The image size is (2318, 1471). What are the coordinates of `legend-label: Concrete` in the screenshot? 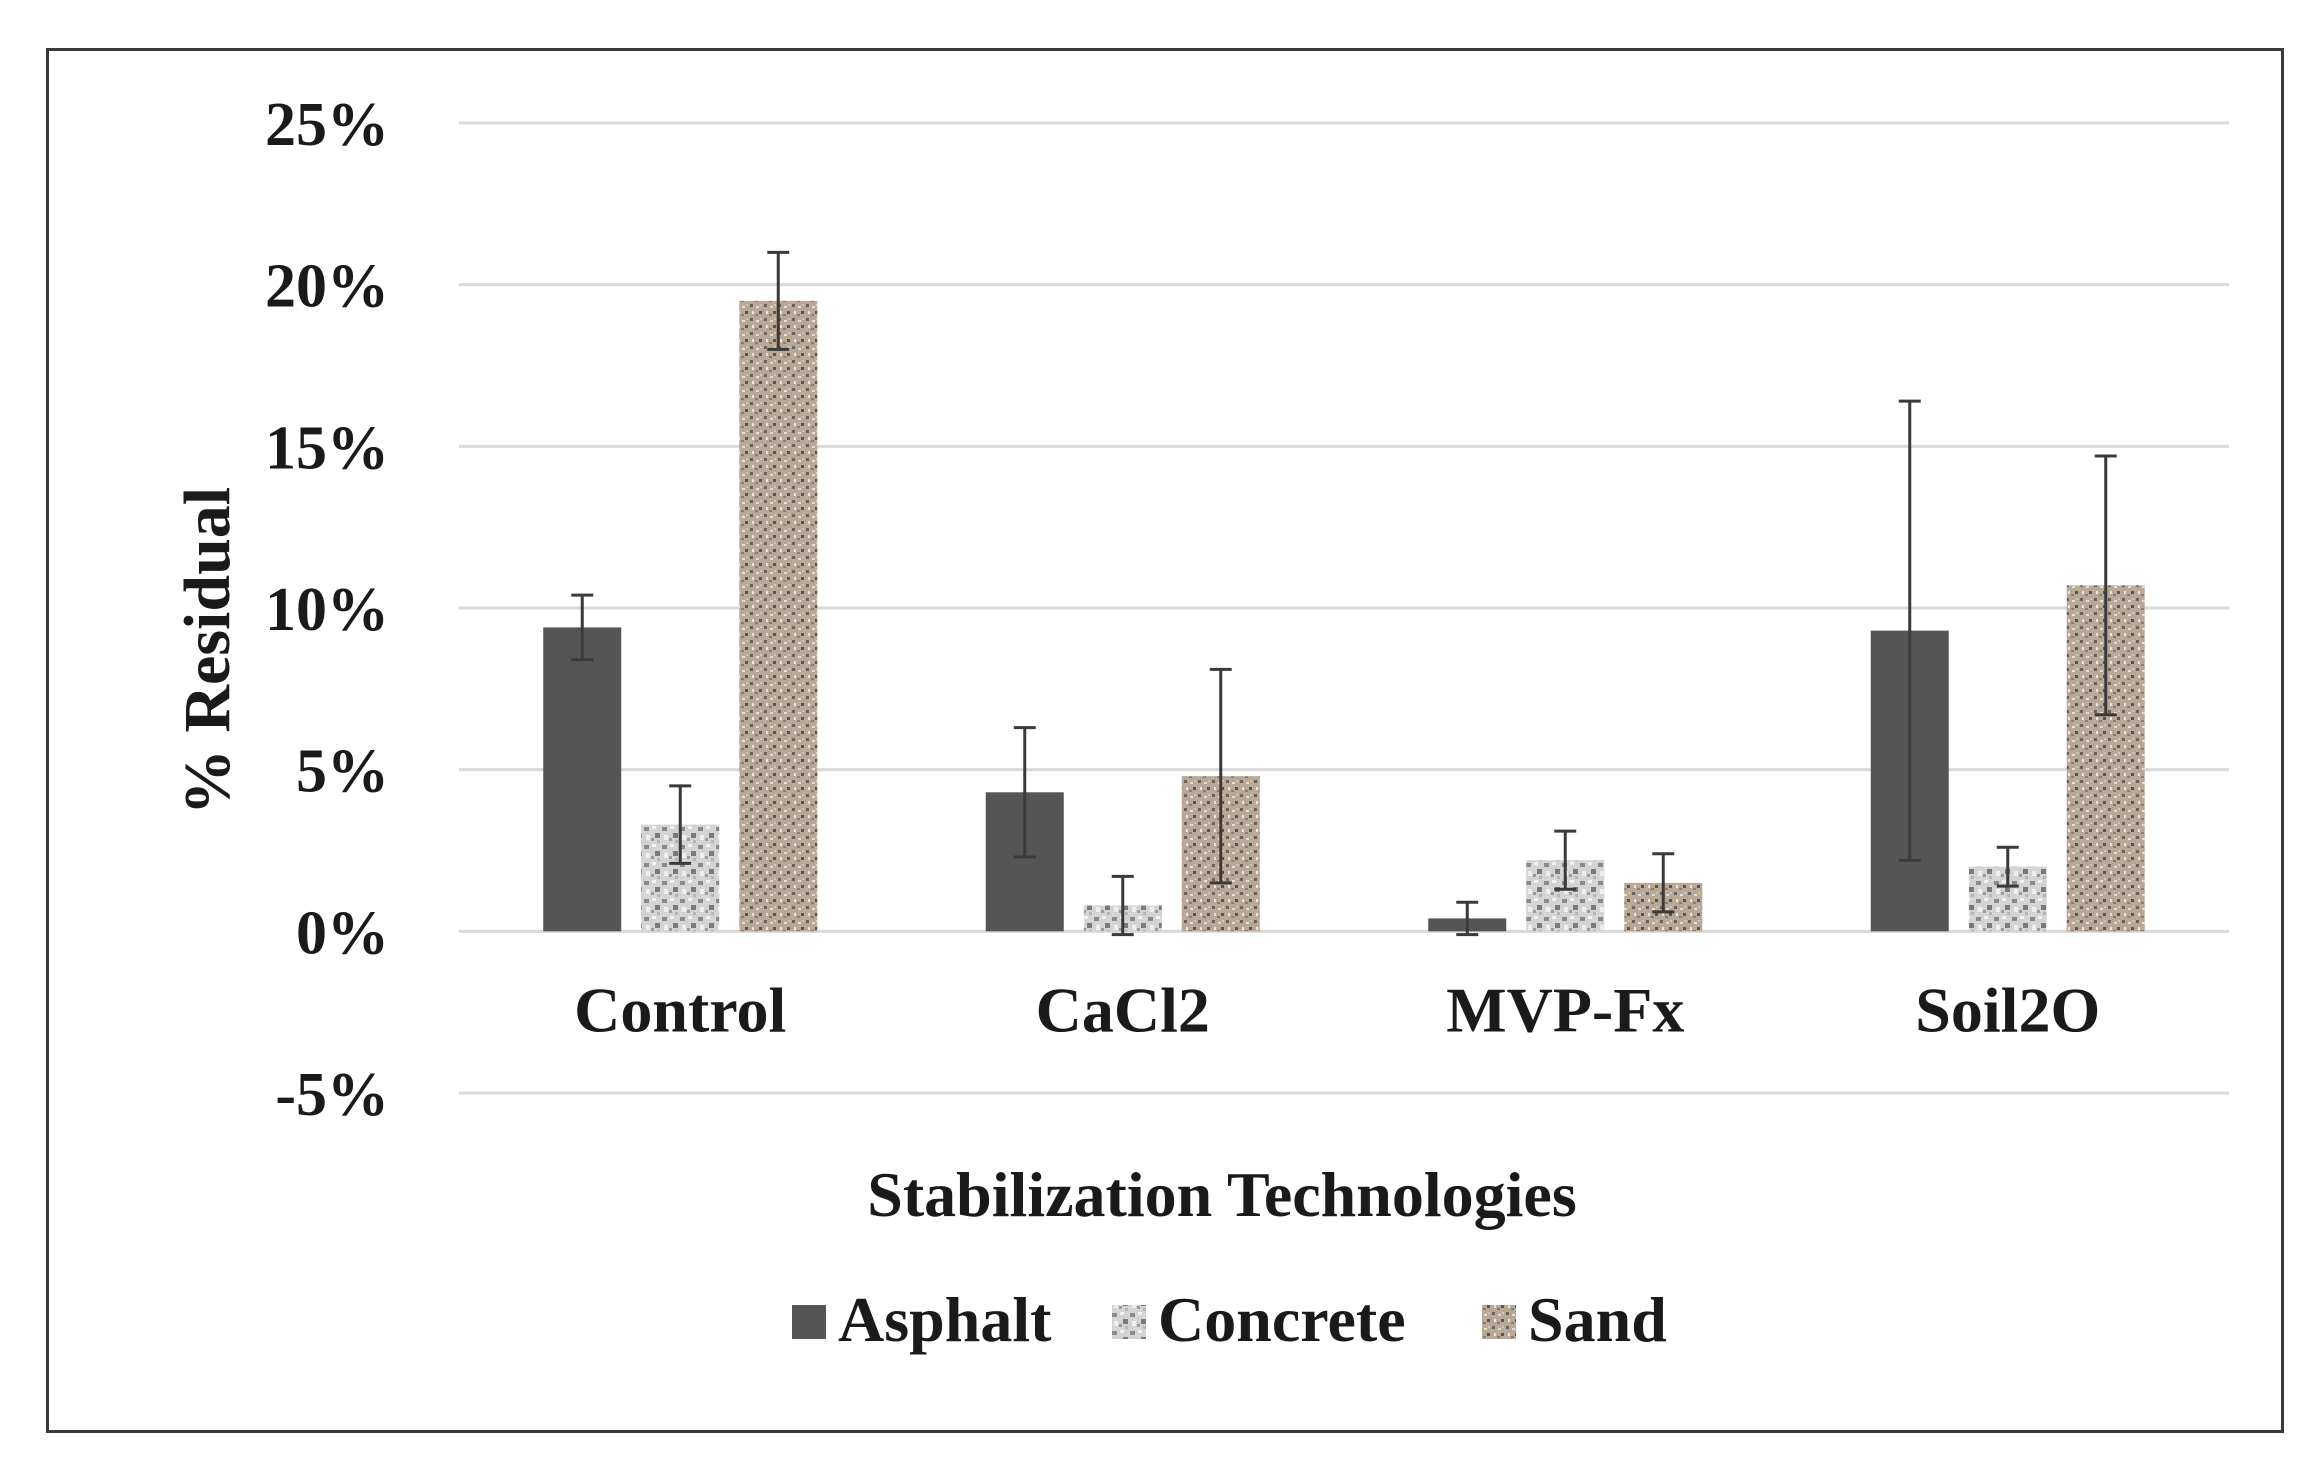 It's located at (1282, 1319).